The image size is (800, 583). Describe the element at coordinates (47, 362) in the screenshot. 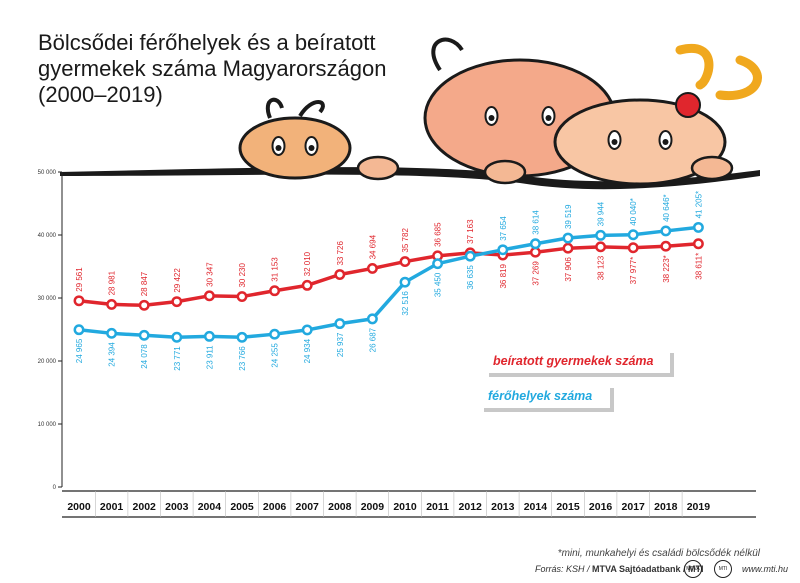

I see `y-tick-label: 20 000` at that location.